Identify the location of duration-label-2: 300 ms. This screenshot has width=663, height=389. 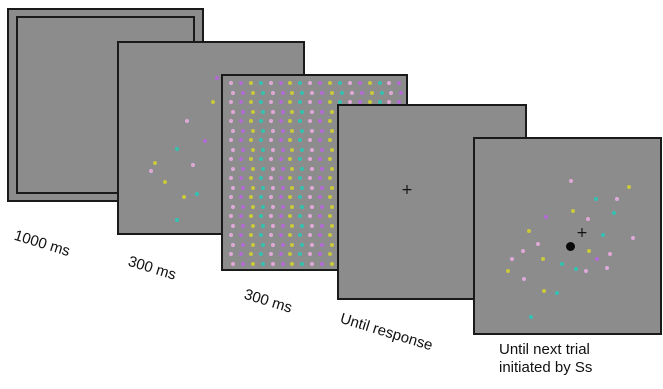
(152, 268).